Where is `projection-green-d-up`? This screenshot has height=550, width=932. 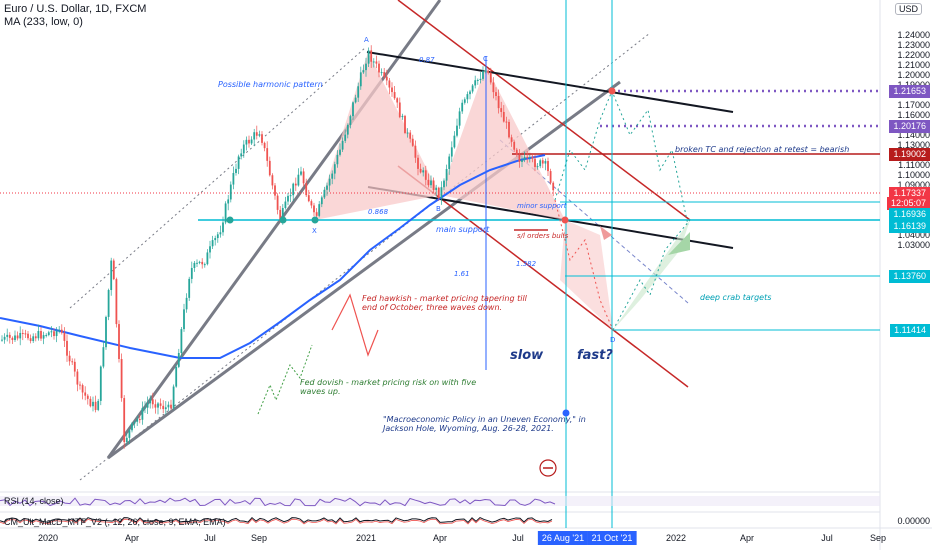
projection-green-d-up is located at coordinates (651, 275).